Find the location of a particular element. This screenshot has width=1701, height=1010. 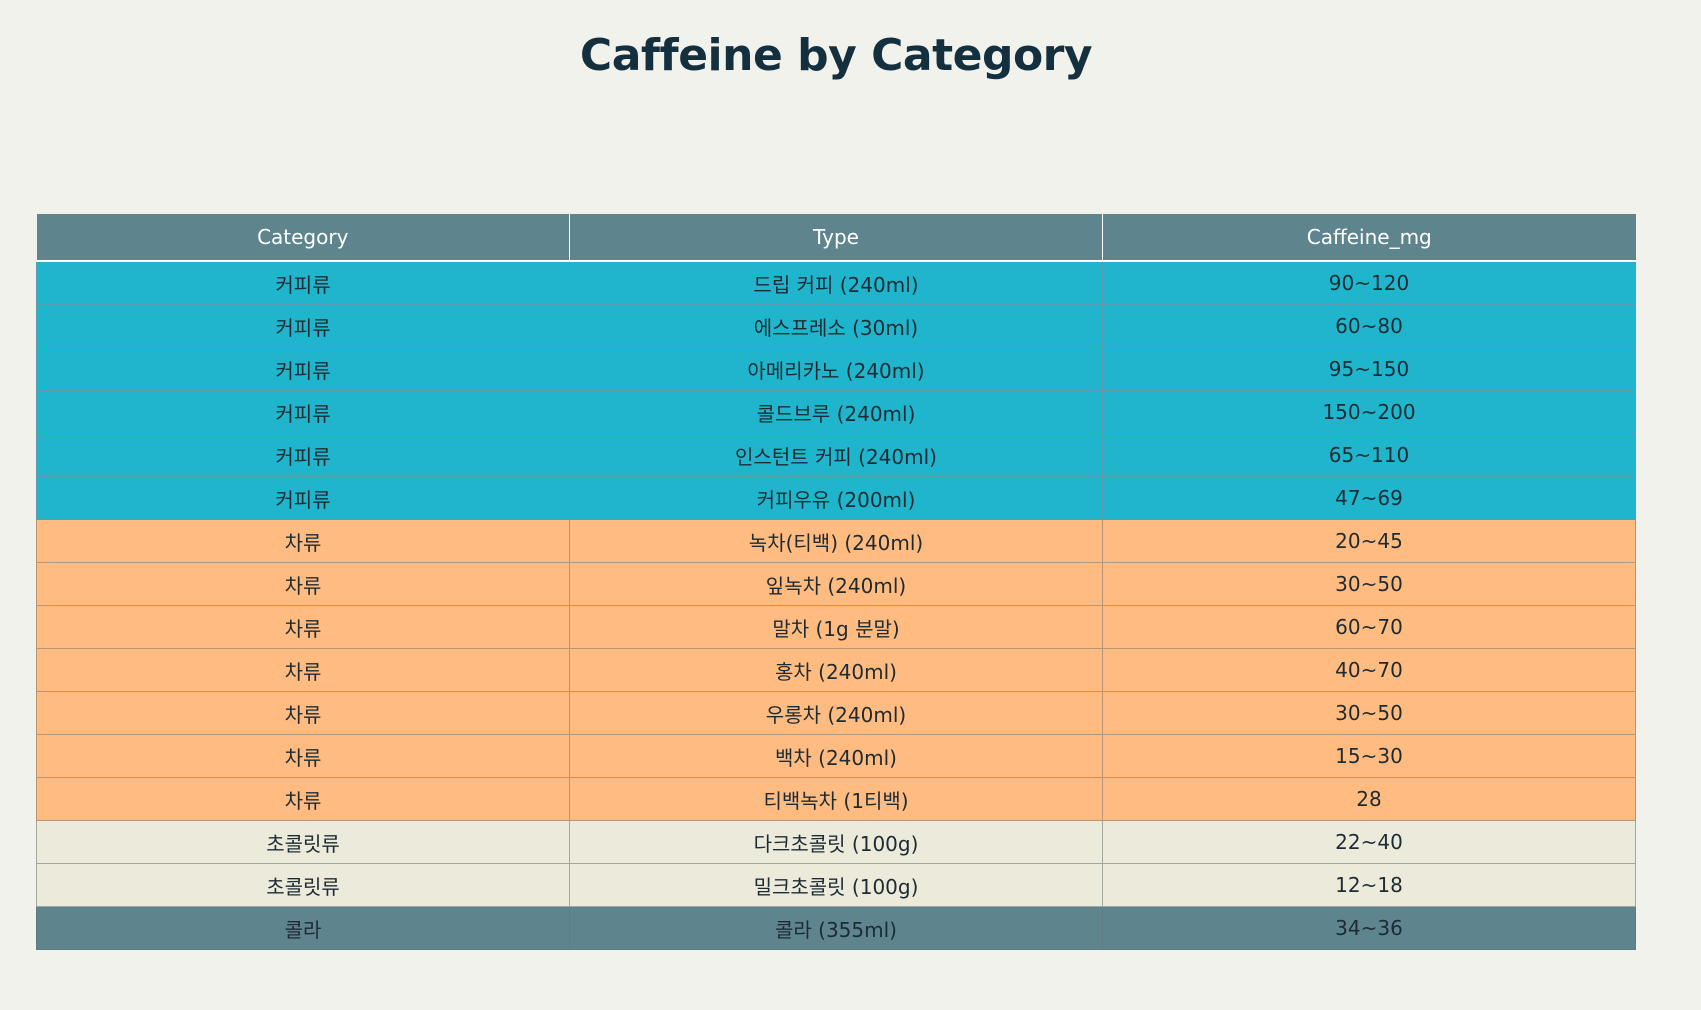

cell-type: 에스프레소 (30ml) is located at coordinates (836, 326).